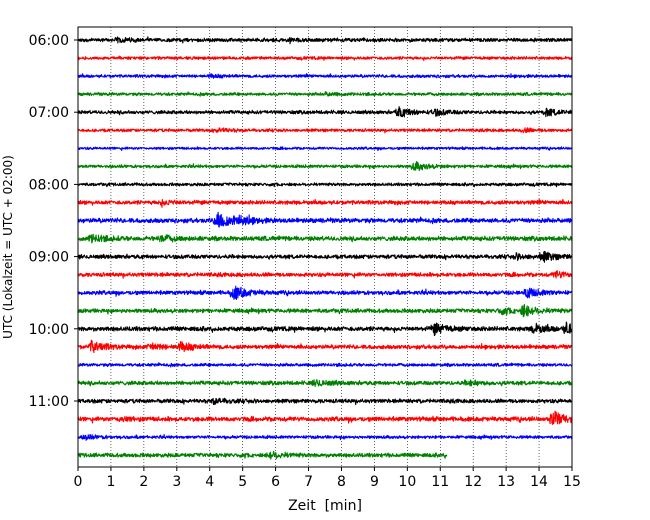 This screenshot has height=520, width=650. What do you see at coordinates (325, 506) in the screenshot?
I see `x-axis-label: Zeit [min]` at bounding box center [325, 506].